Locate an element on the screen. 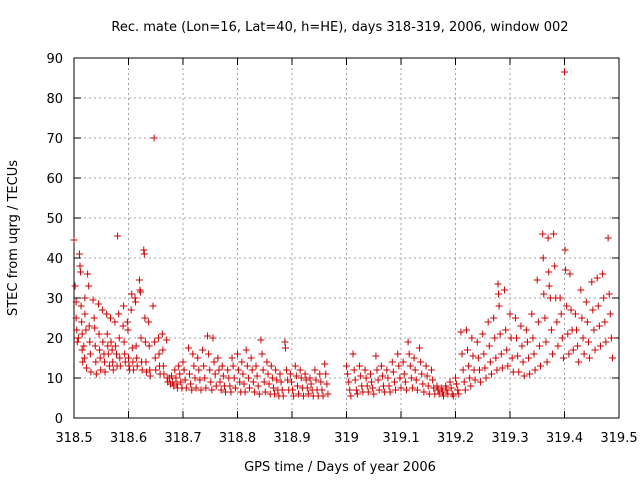 The image size is (640, 480). x-tick-label: 318.5 is located at coordinates (73, 438).